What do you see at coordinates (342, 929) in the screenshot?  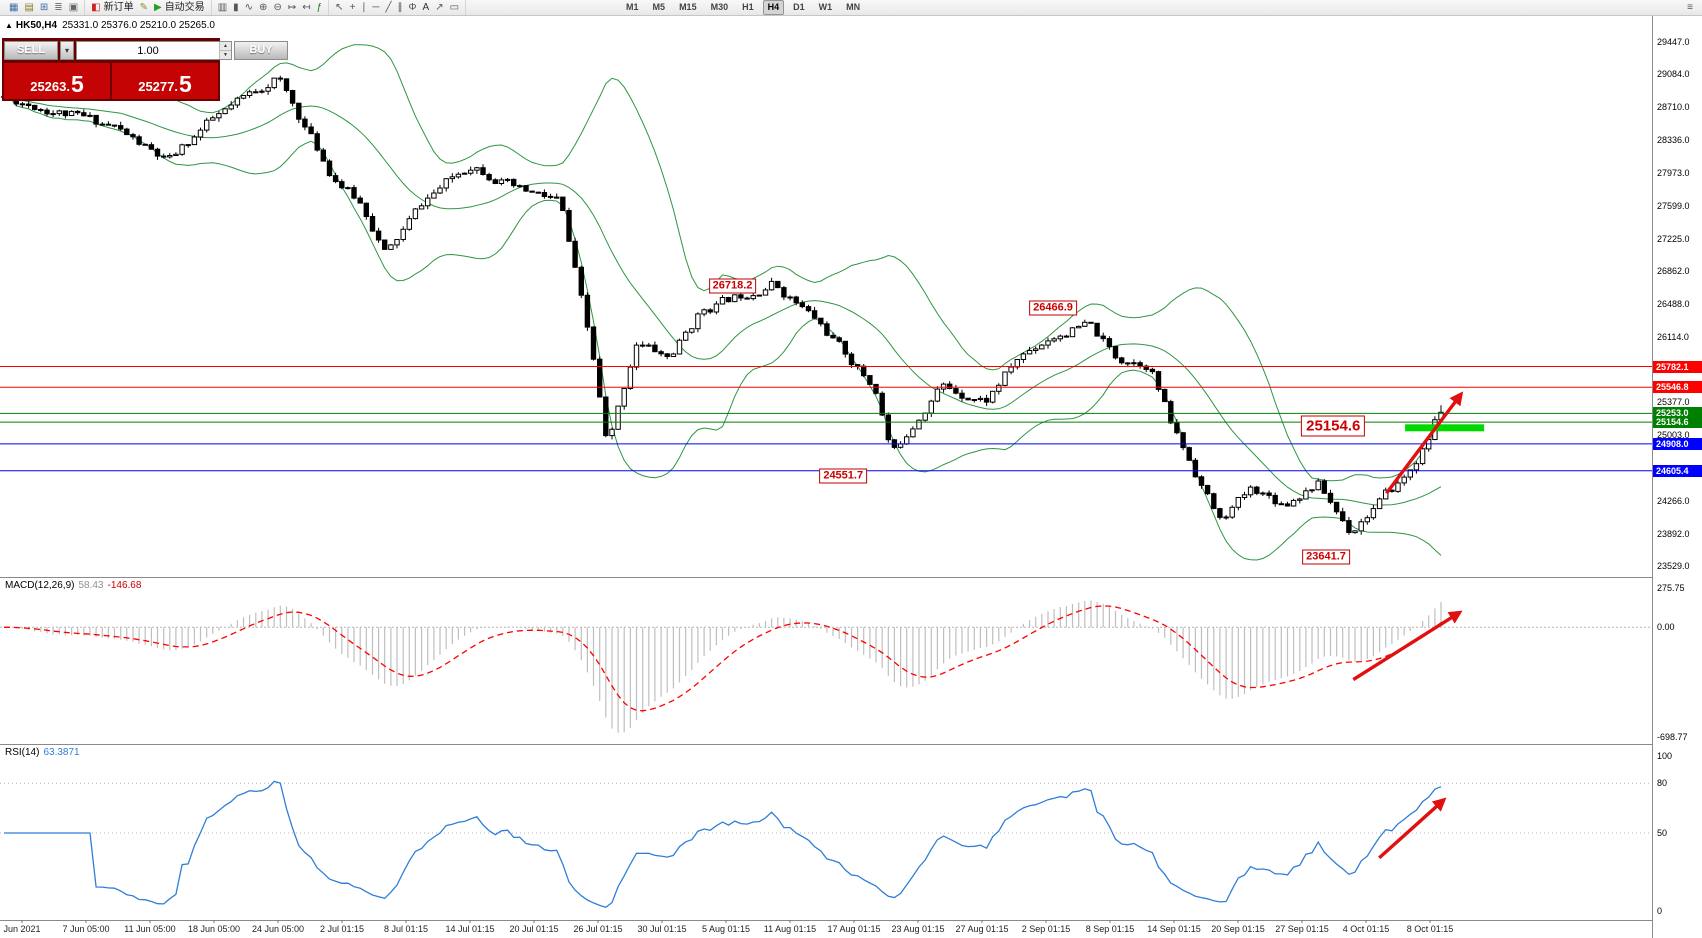 I see `time-label: 2 Jul 01:15` at bounding box center [342, 929].